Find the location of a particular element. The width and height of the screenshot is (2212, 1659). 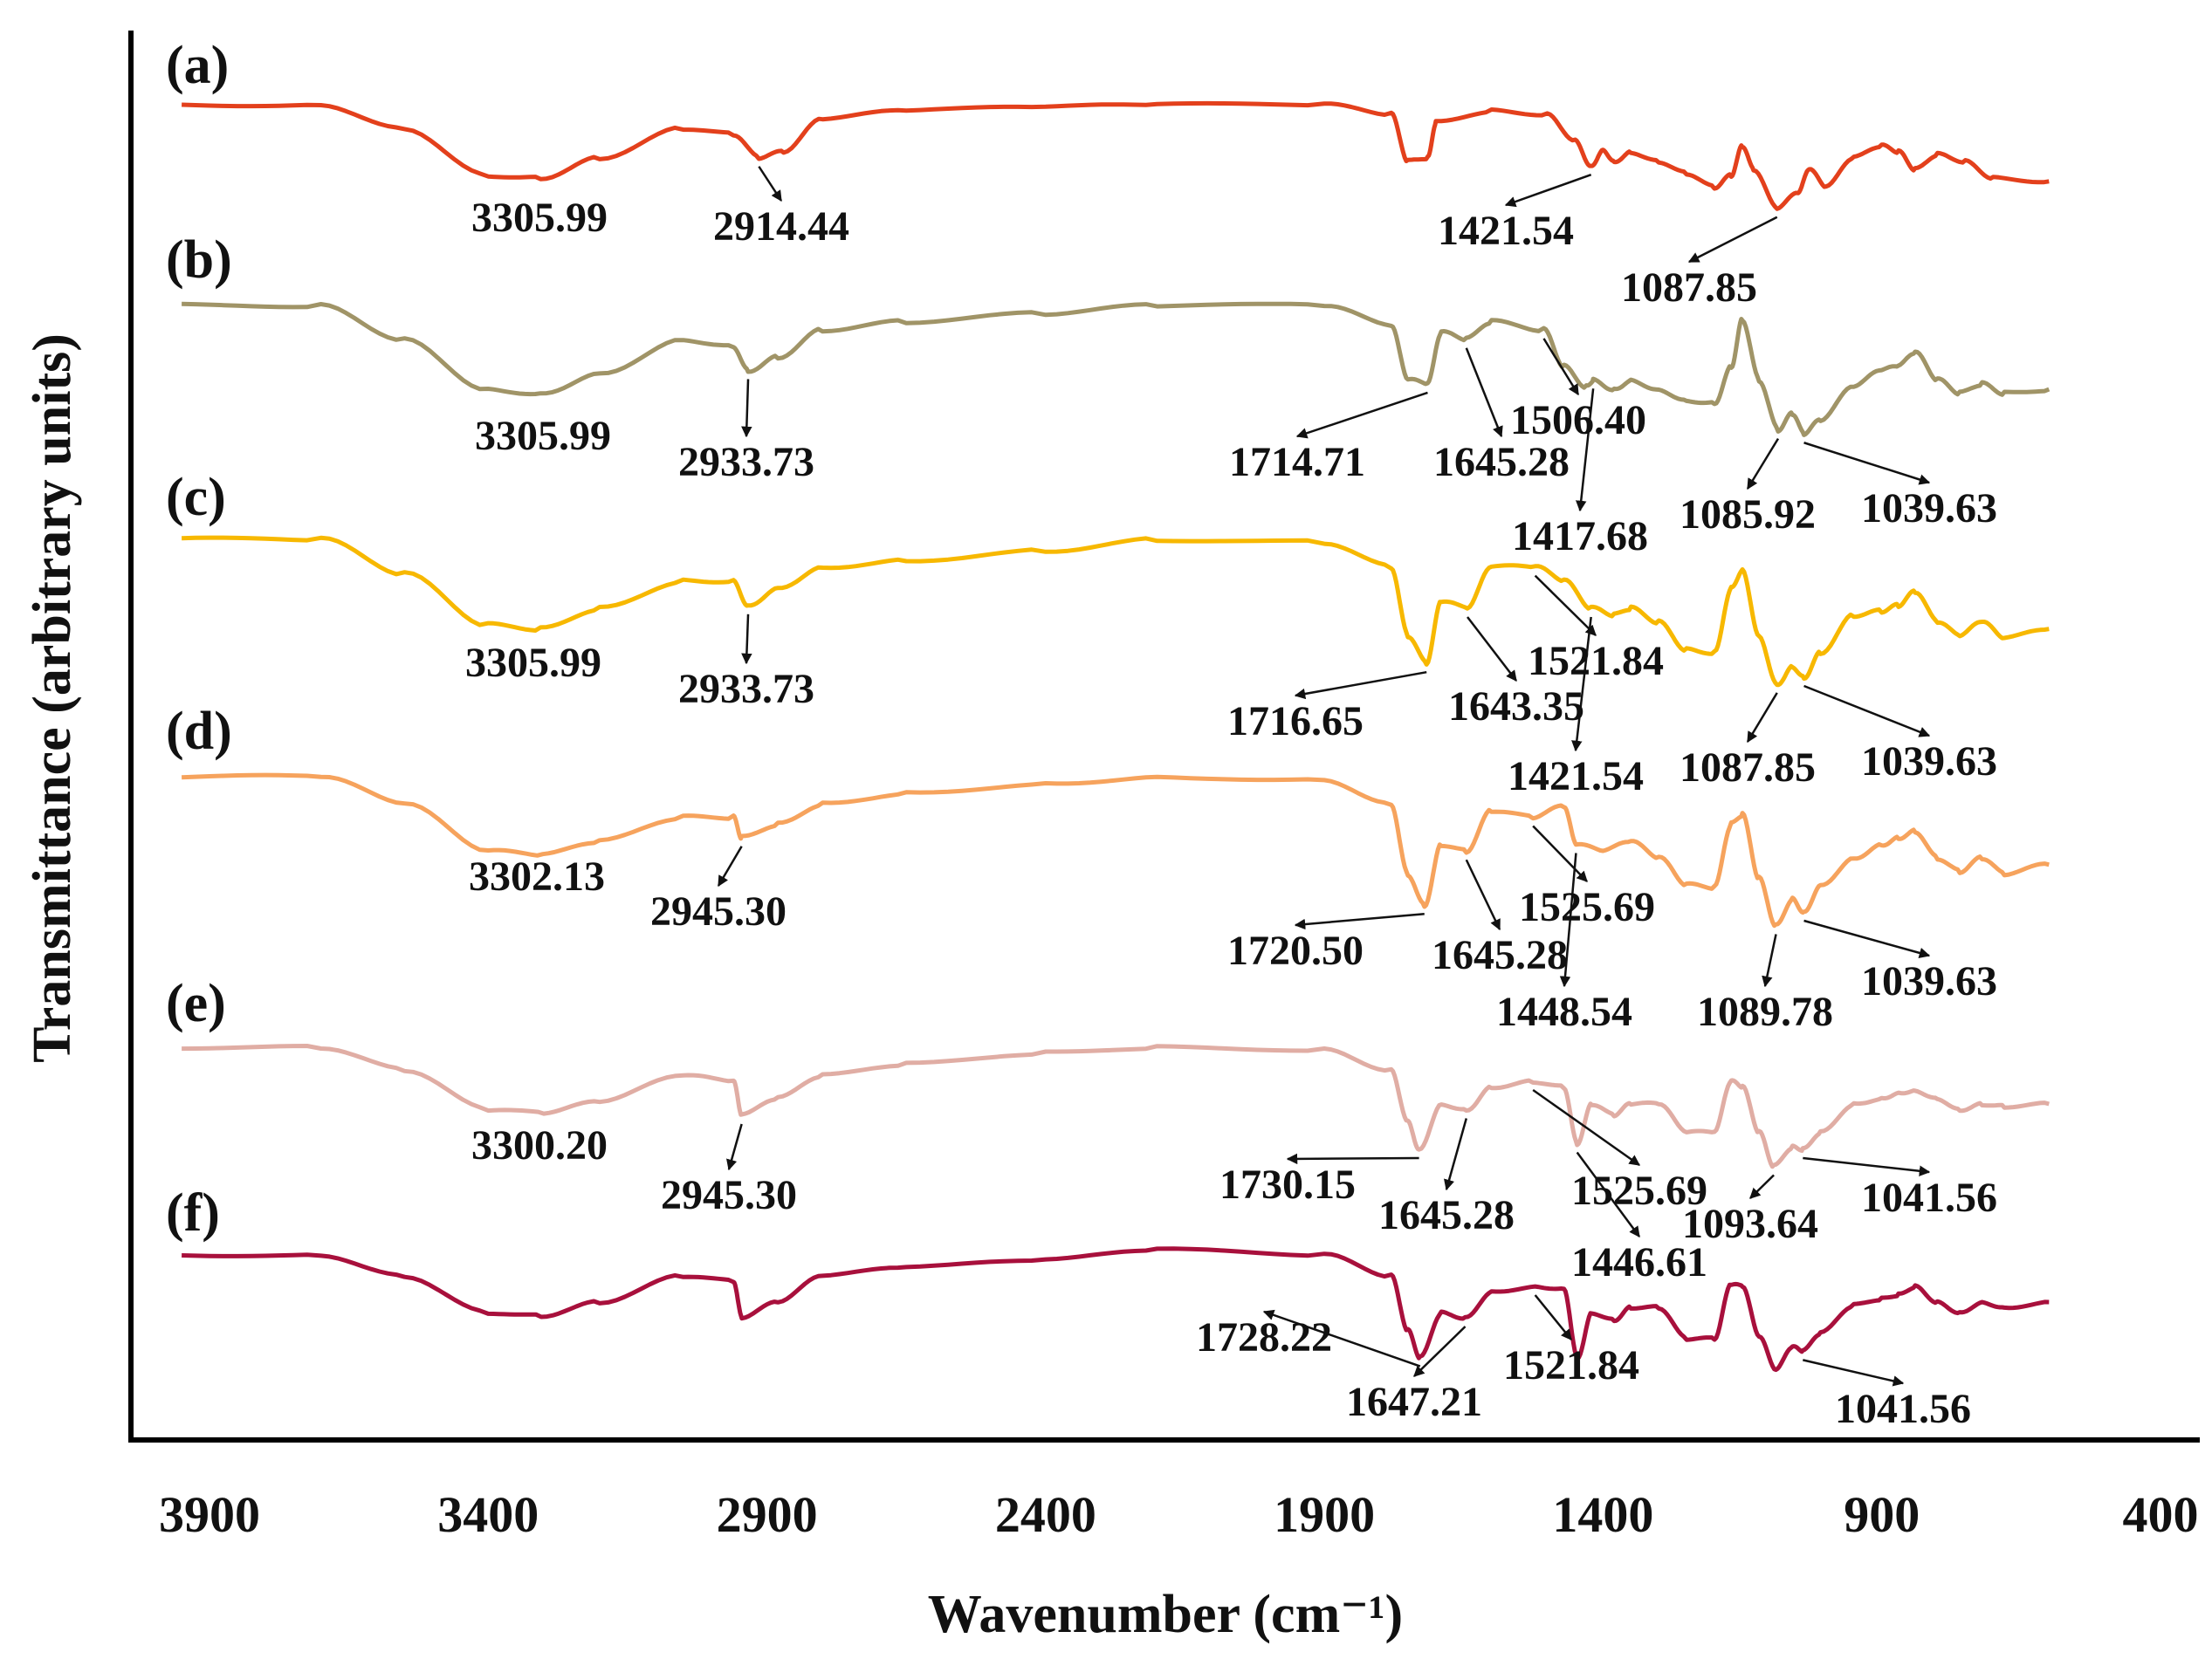

spectrum-series: (c) is located at coordinates (1108, 578).